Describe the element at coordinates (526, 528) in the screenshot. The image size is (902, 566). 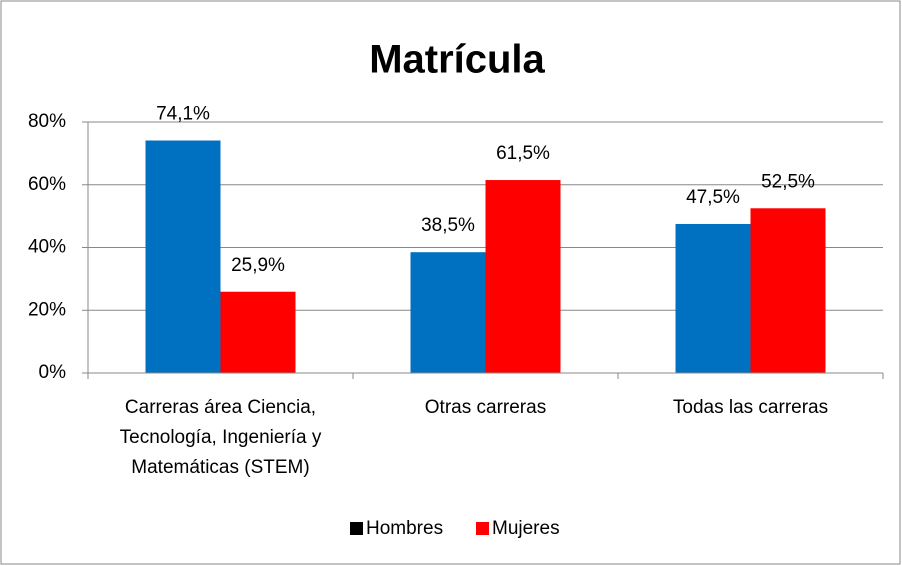
I see `legend-label: Mujeres` at that location.